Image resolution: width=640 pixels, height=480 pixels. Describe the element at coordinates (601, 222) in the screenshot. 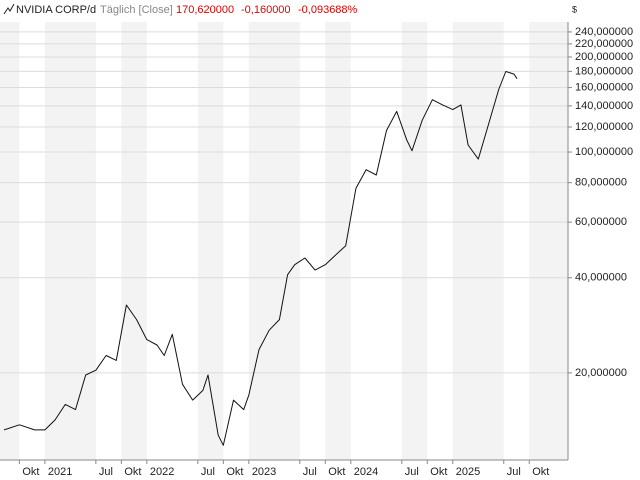

I see `y-tick-label: 60,000000` at that location.